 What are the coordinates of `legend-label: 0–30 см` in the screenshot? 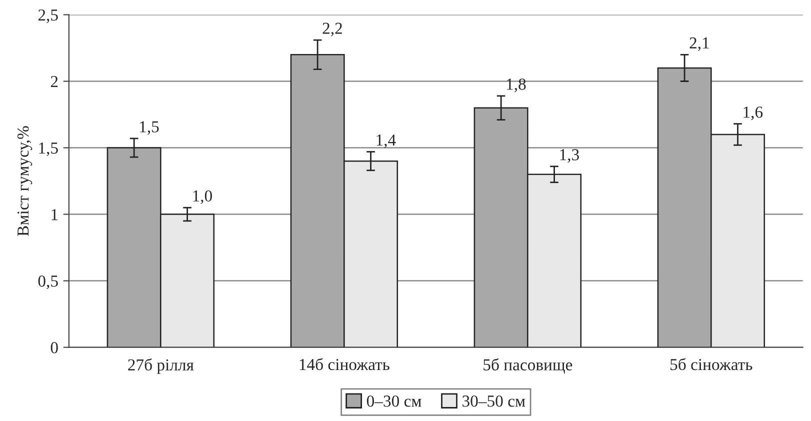 It's located at (394, 401).